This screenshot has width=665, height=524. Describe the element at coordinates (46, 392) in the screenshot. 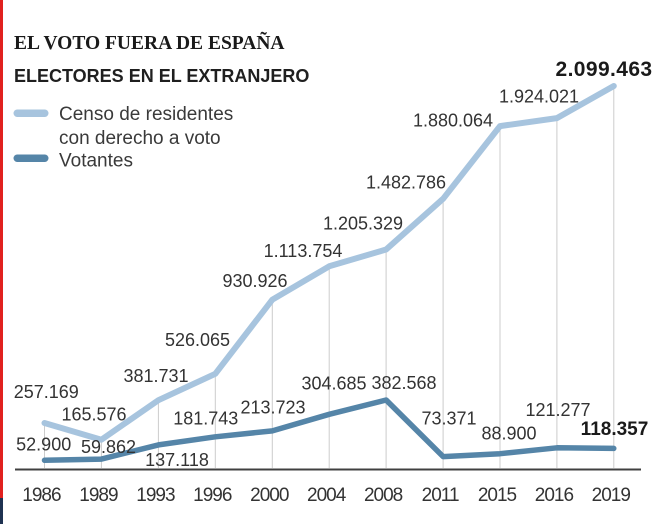

I see `svg-text: 257.169` at that location.